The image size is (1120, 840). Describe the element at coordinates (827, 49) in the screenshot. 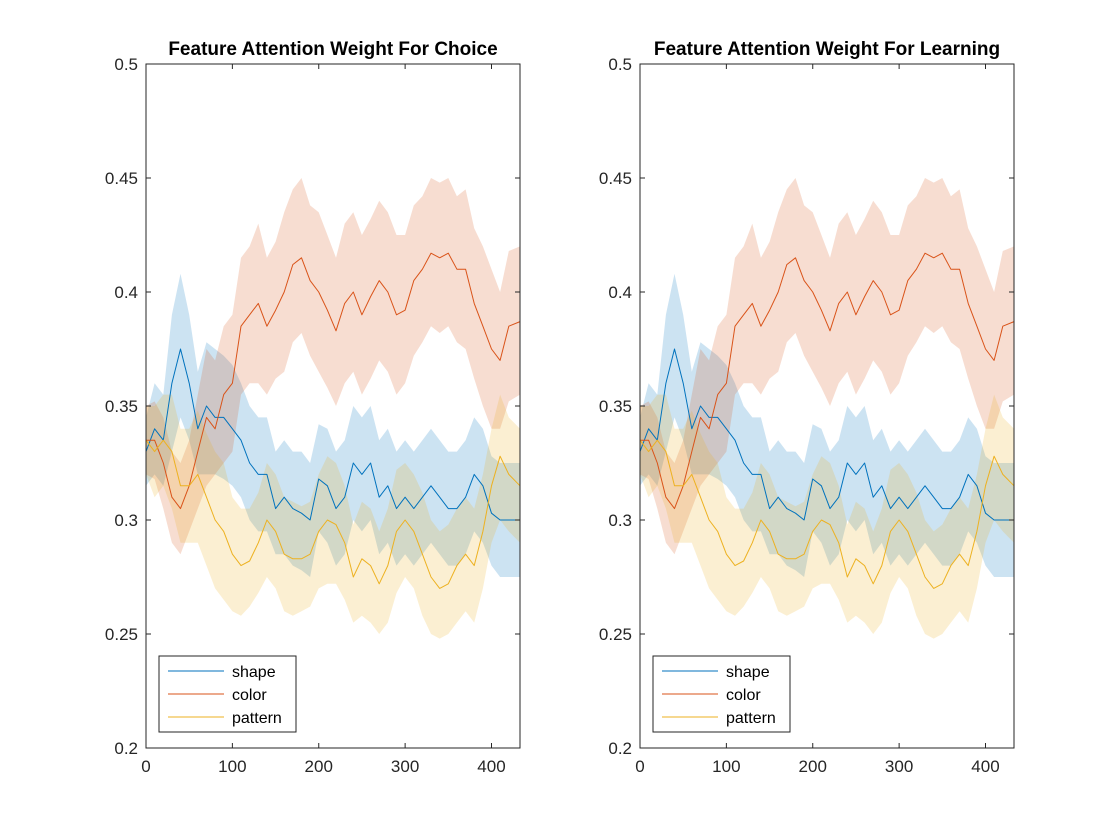

I see `chart-title: Feature Attention Weight For Learning` at that location.